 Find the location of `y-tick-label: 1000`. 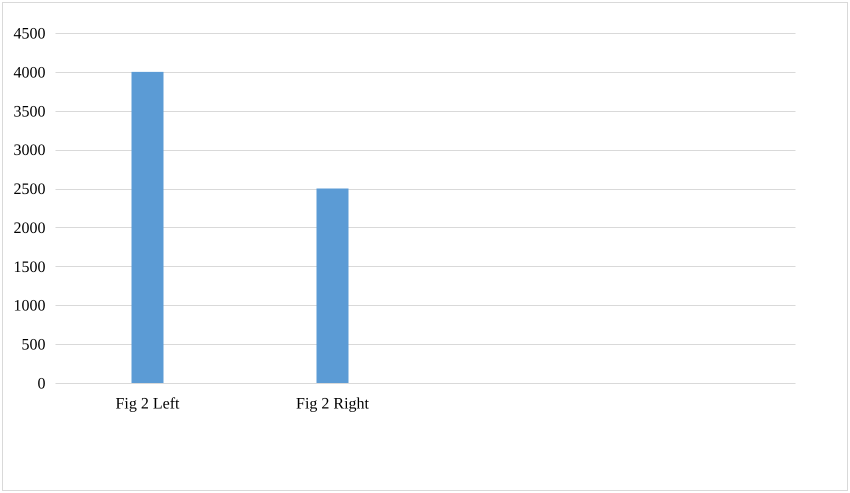

y-tick-label: 1000 is located at coordinates (30, 306).